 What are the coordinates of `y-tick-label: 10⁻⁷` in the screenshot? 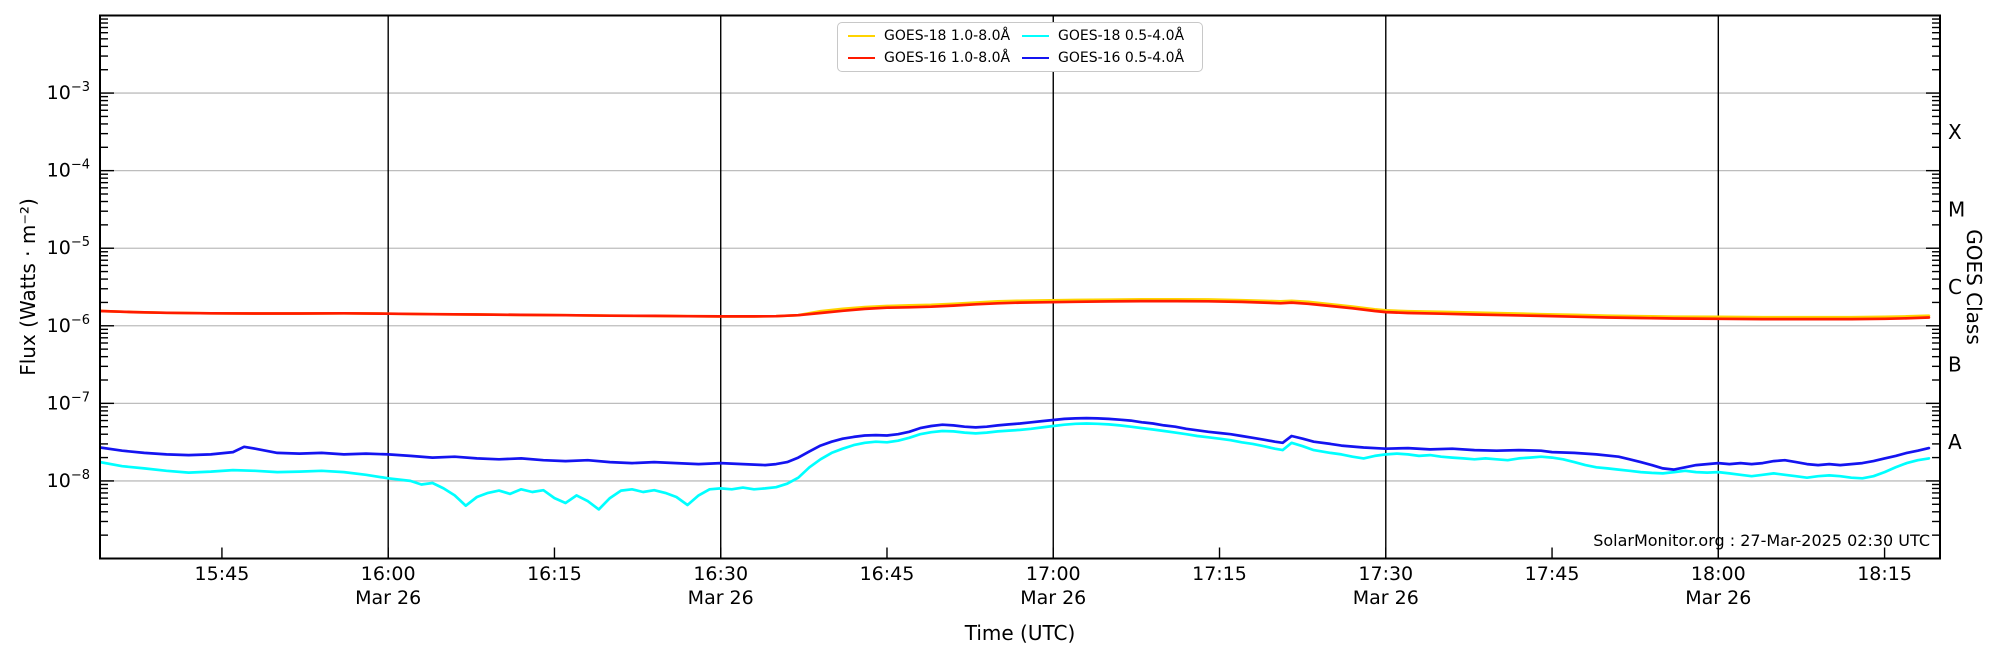 It's located at (68, 402).